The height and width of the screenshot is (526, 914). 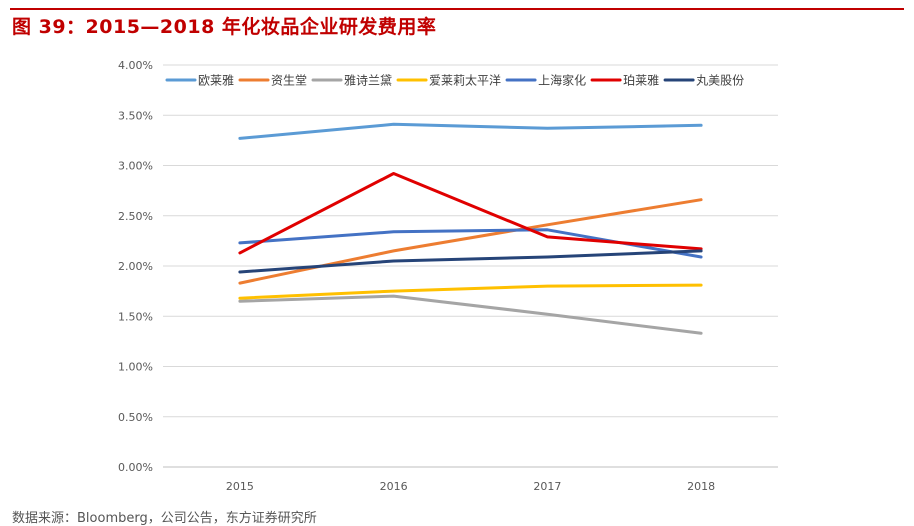 I want to click on legend-label: 欧莱雅, so click(x=216, y=80).